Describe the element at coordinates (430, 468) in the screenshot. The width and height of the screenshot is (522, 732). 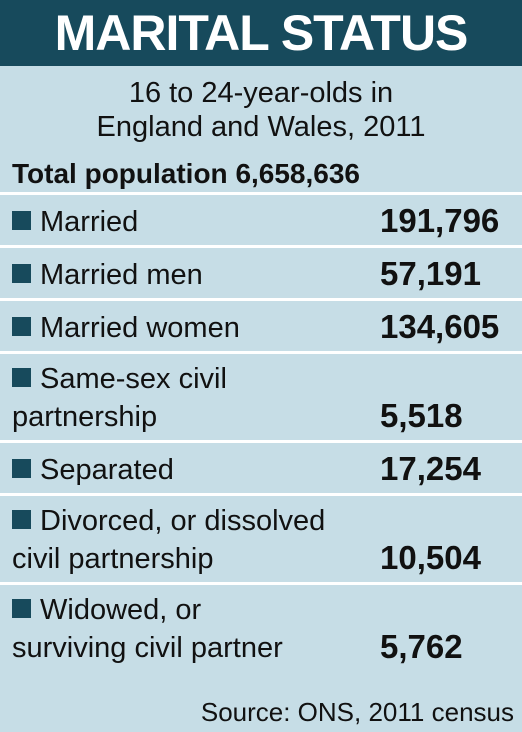
I see `row-value: 17,254` at that location.